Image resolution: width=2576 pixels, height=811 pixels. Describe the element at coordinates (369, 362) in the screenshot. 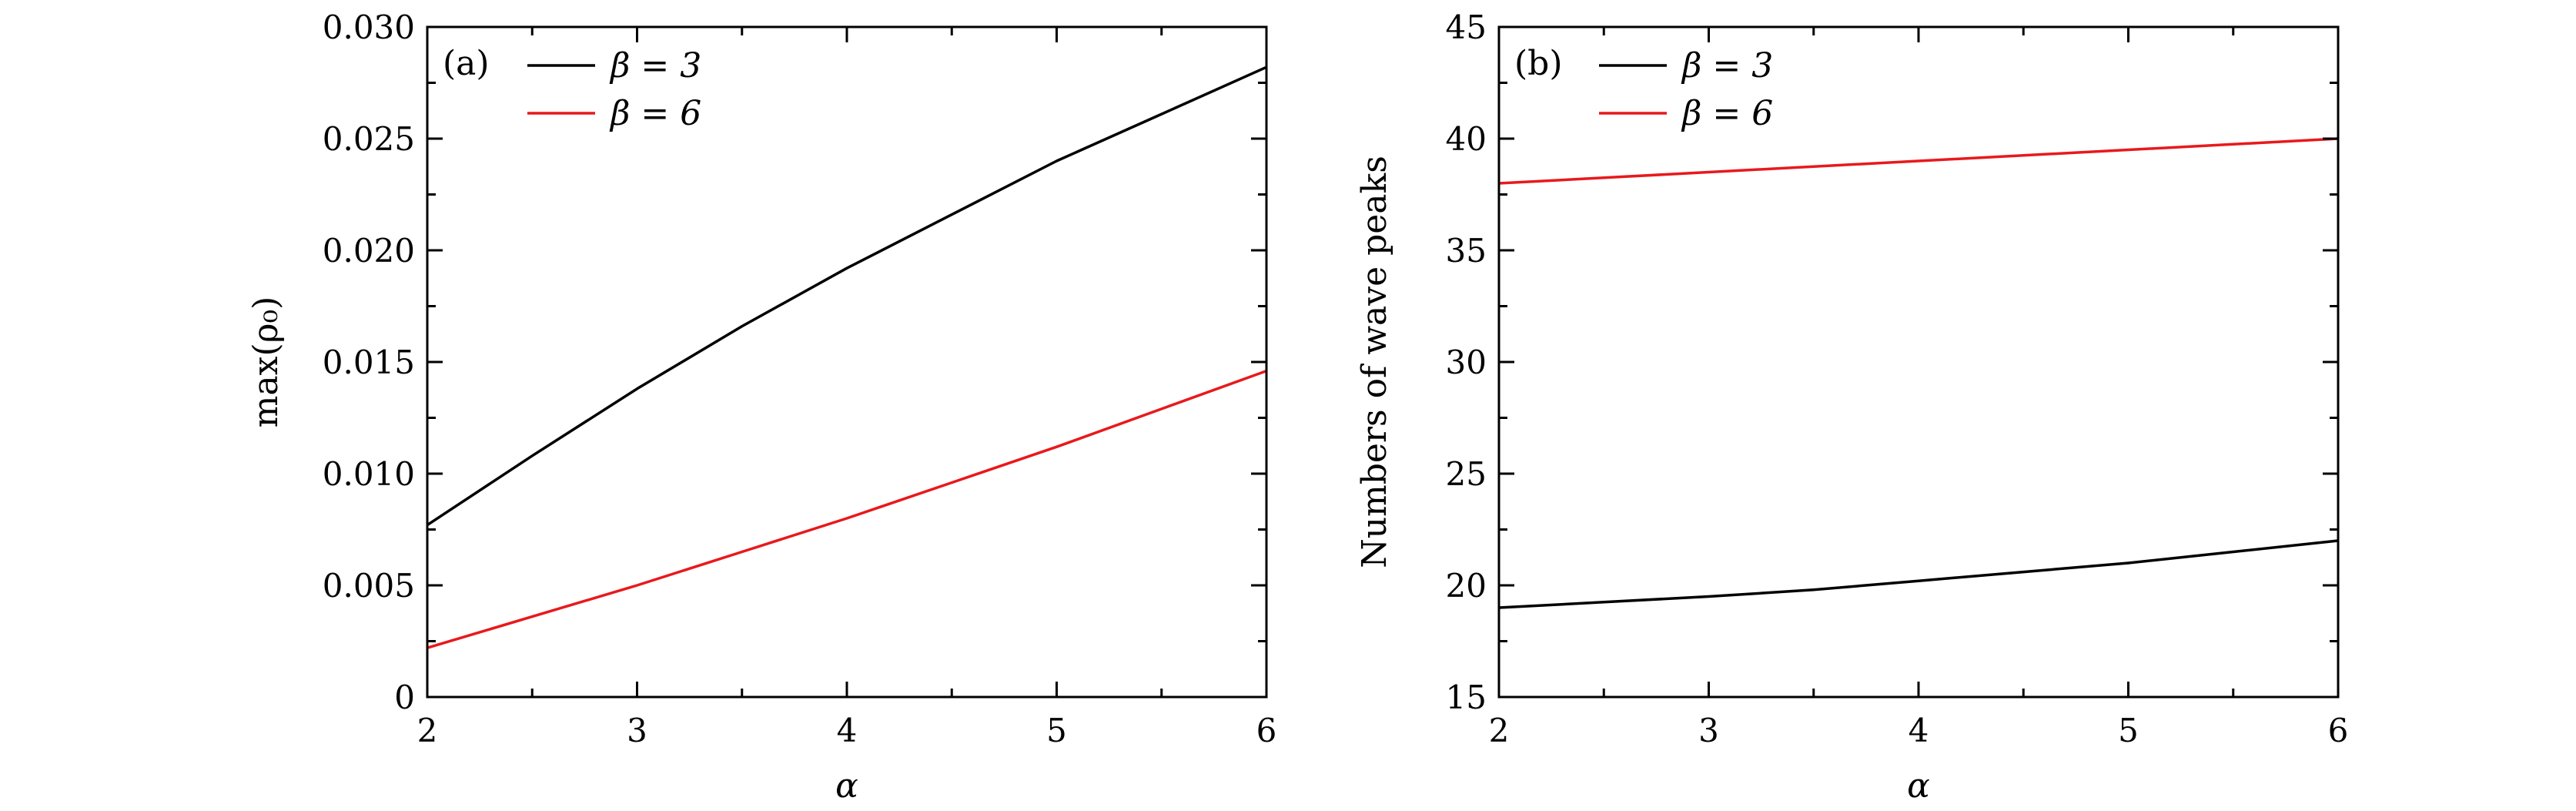

I see `y-tick-label: 0.015` at that location.